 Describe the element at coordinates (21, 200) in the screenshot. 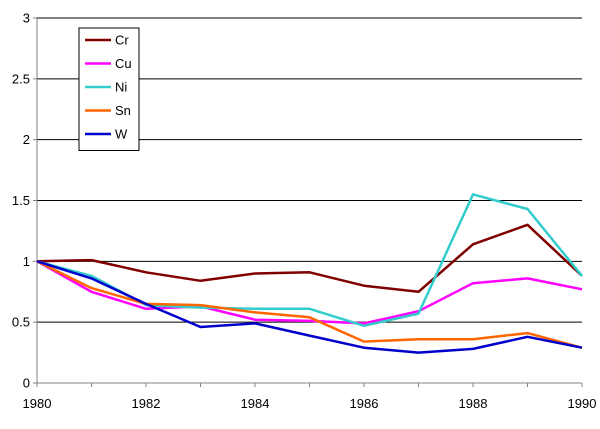

I see `y-tick-label: 1.5` at that location.